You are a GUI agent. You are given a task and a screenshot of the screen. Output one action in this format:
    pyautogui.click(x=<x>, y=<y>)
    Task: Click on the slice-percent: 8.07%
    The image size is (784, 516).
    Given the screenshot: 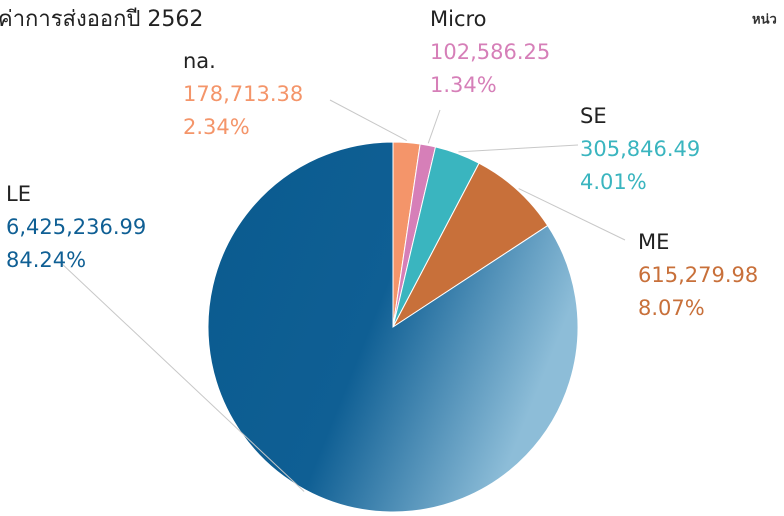 What is the action you would take?
    pyautogui.click(x=671, y=308)
    